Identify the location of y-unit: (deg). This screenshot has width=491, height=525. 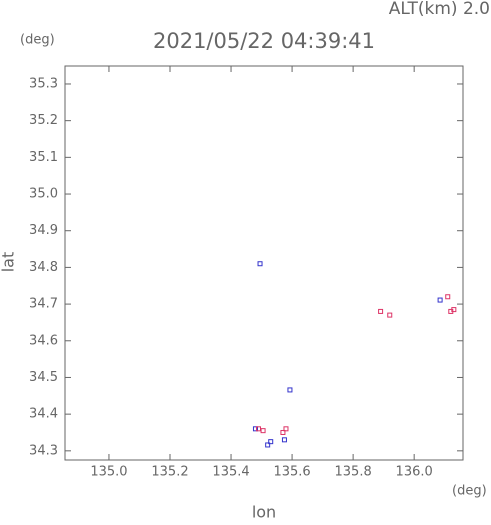
(37, 40).